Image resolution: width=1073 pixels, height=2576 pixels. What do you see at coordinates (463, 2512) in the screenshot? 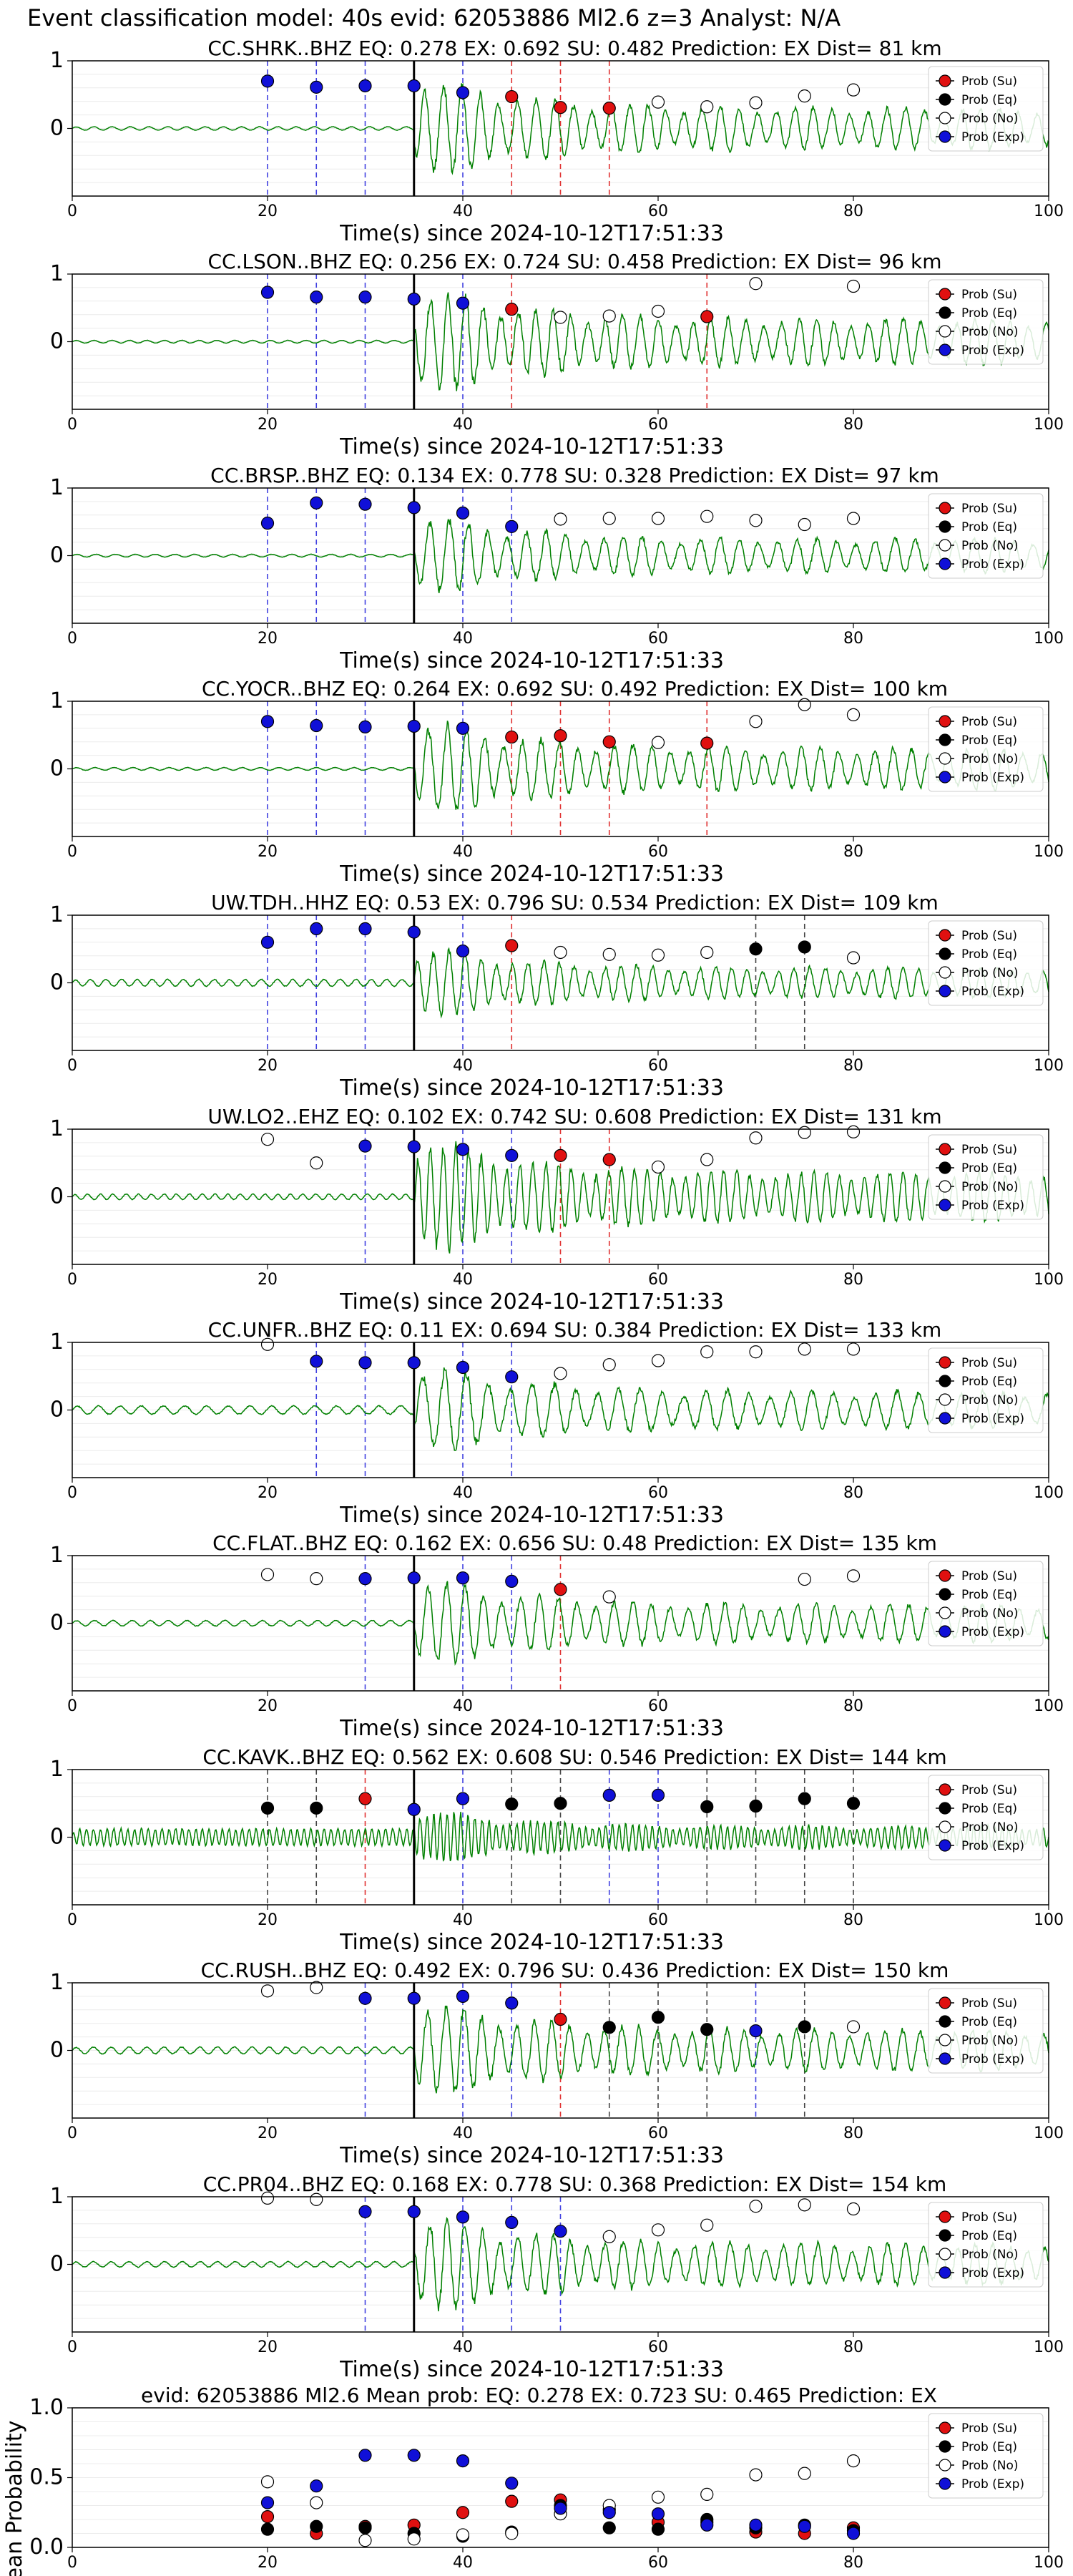
I see `mean-prob-marker-su` at bounding box center [463, 2512].